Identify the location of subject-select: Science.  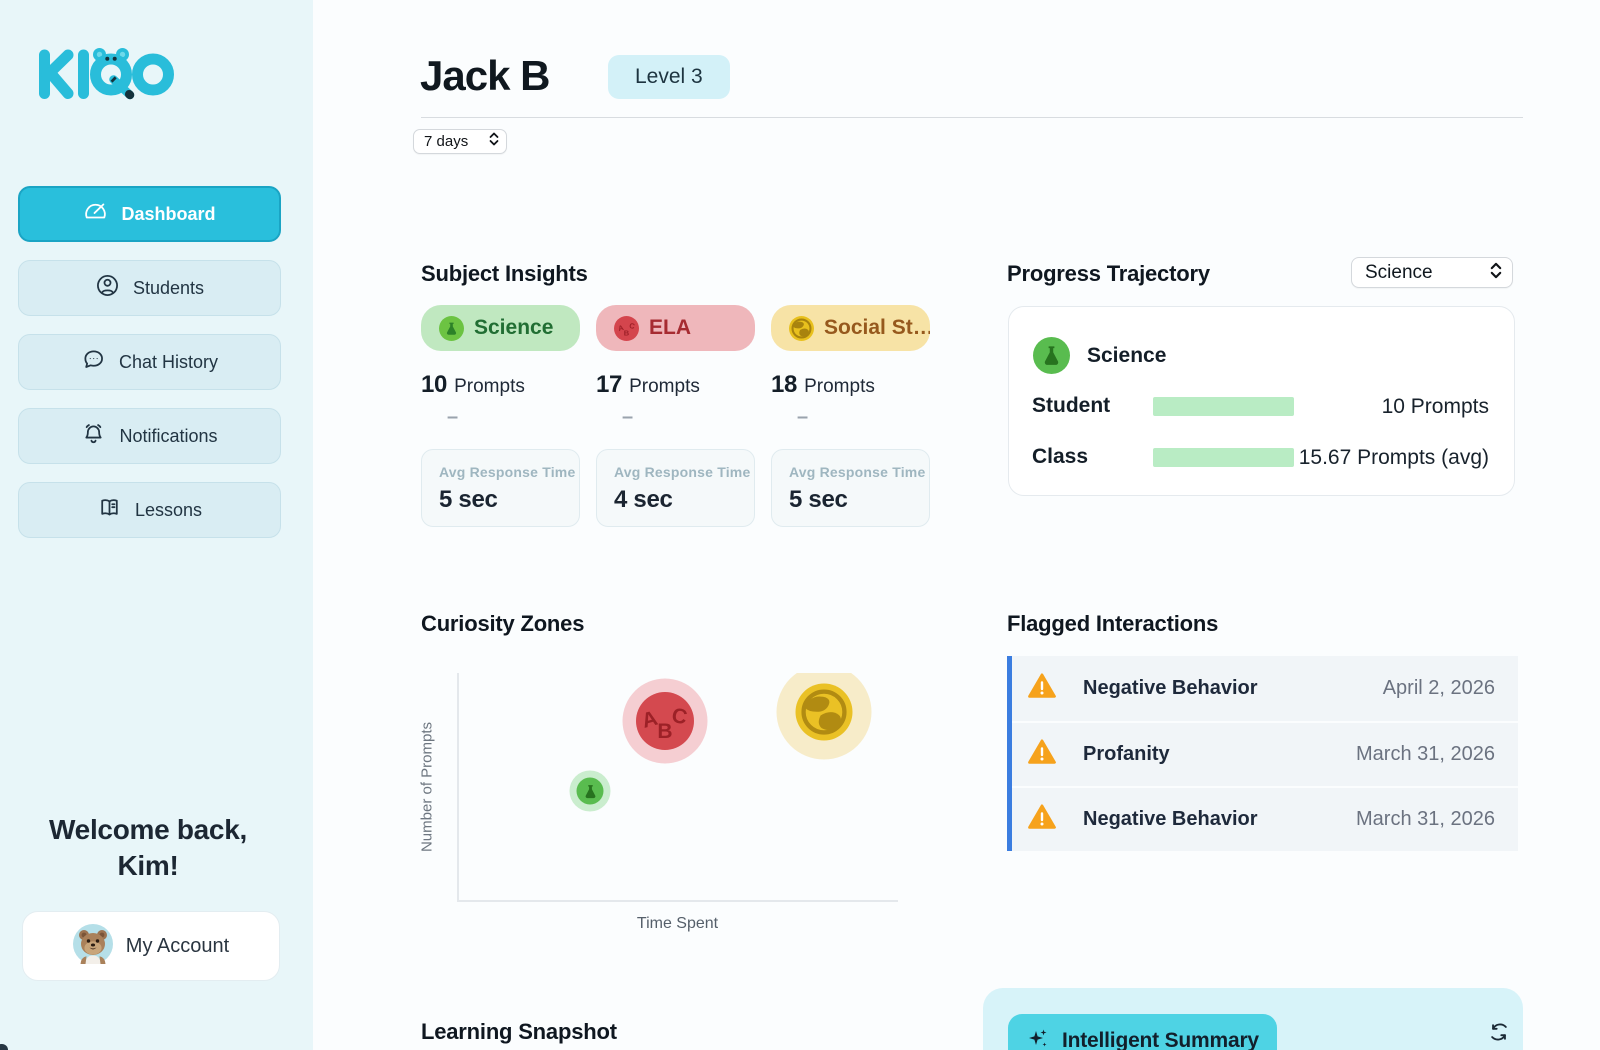
(1432, 272).